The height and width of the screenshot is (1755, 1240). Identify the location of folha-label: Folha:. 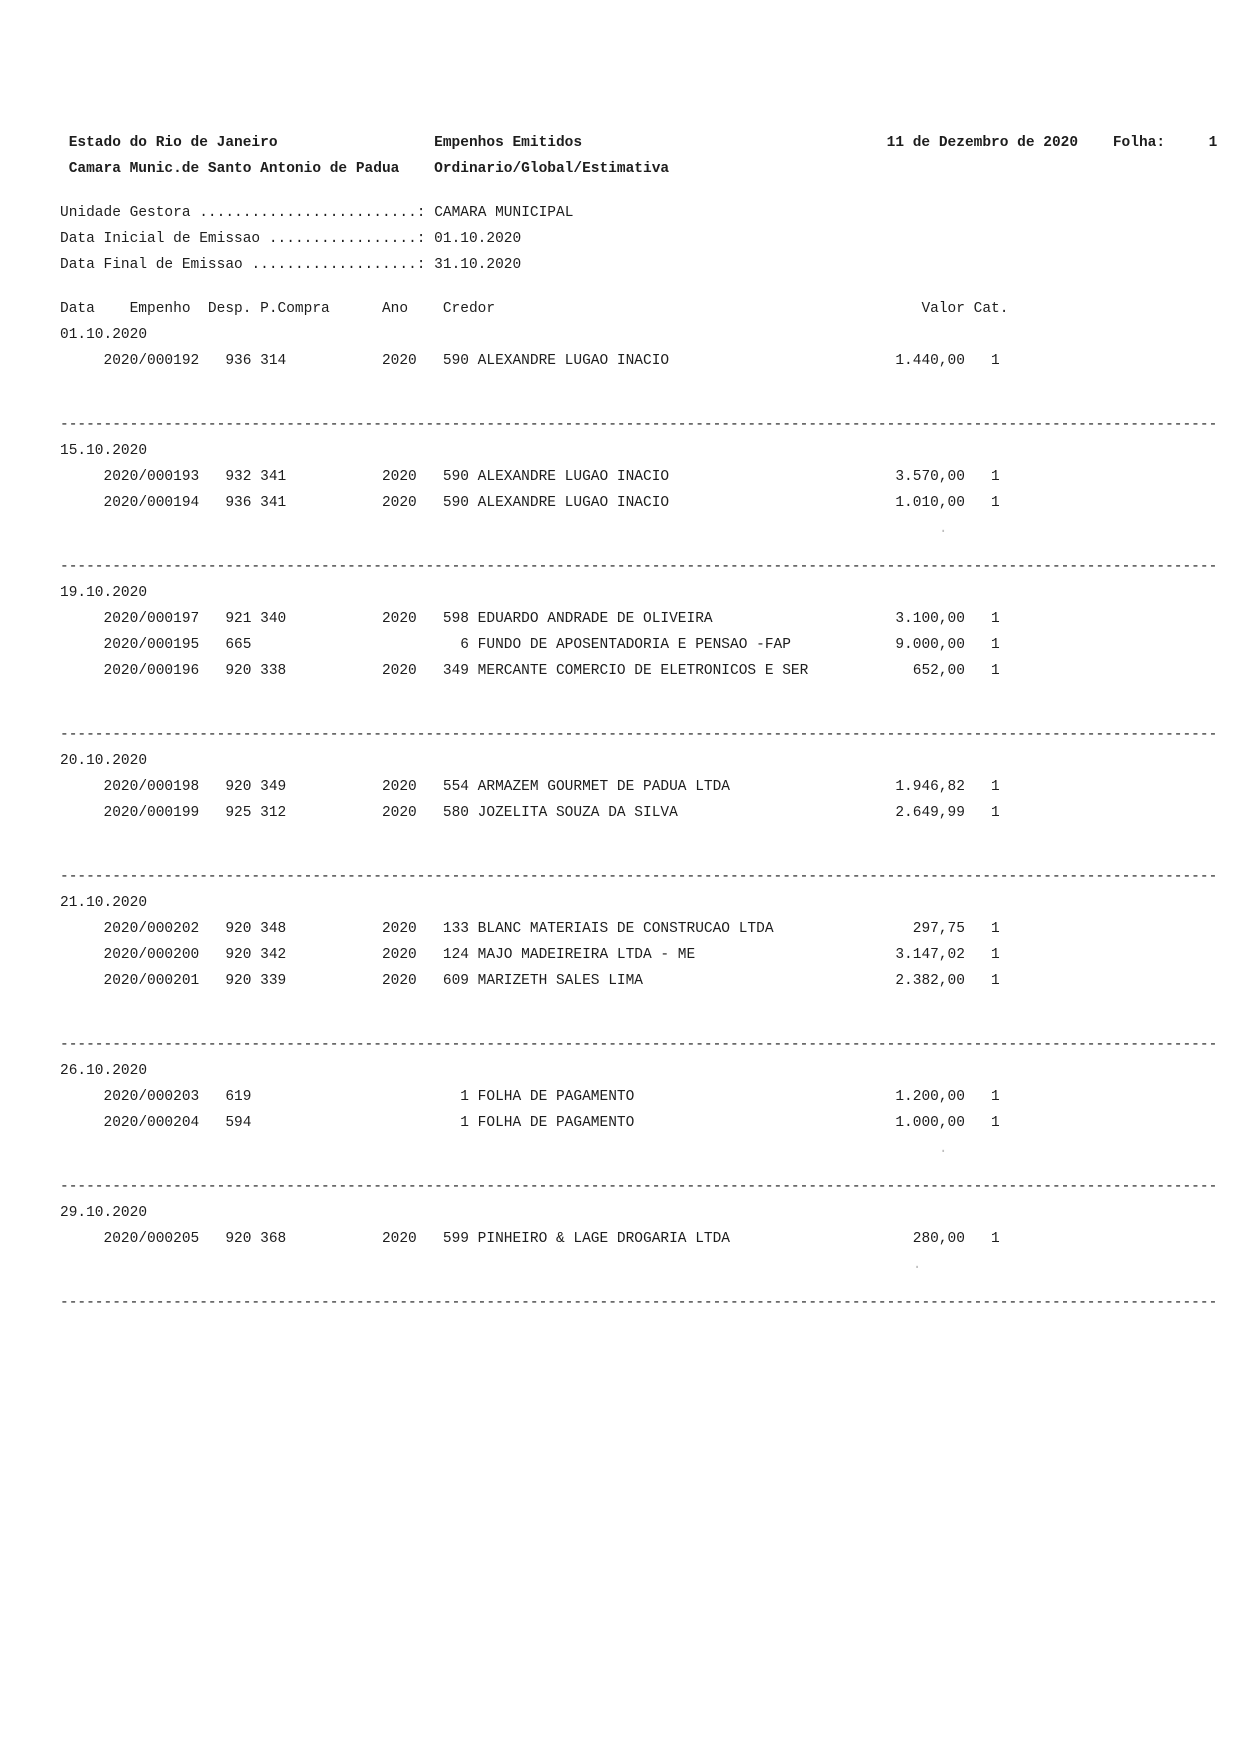
(1139, 143).